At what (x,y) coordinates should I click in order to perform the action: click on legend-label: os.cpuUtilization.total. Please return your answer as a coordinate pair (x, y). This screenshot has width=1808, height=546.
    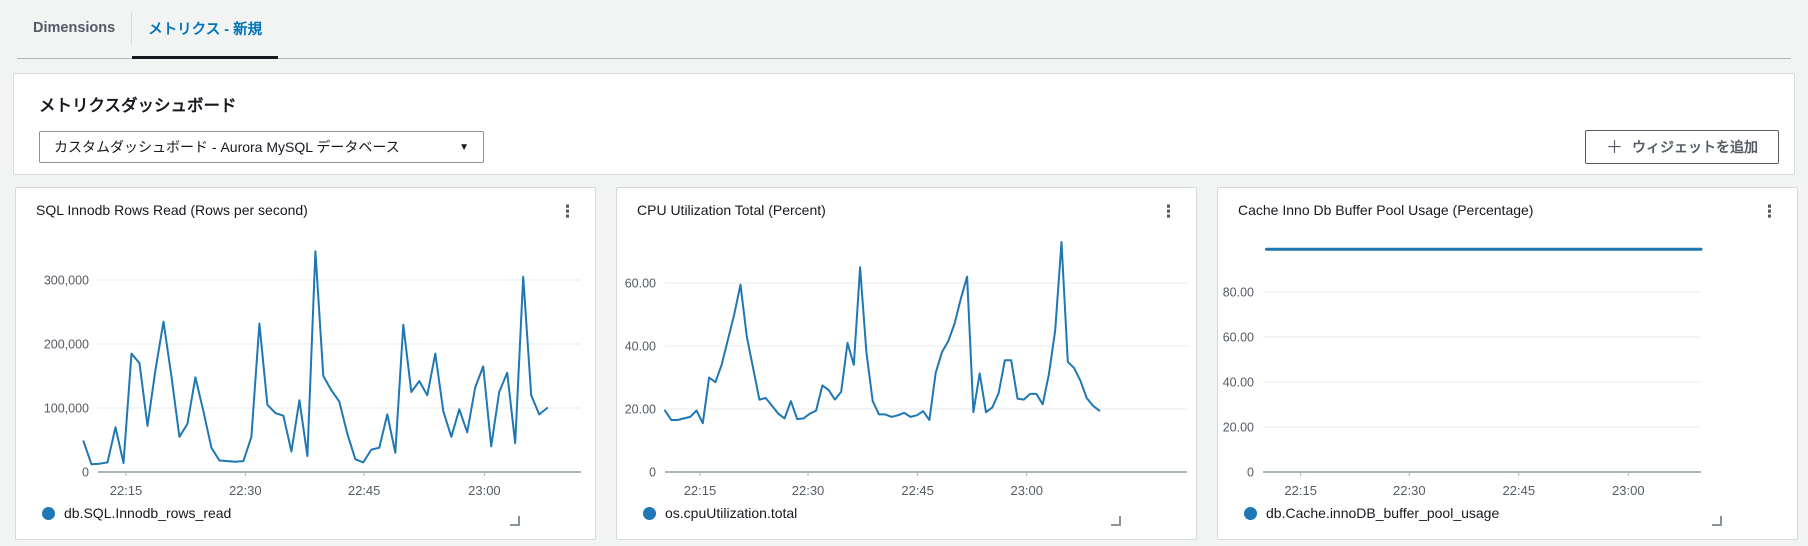
    Looking at the image, I should click on (731, 513).